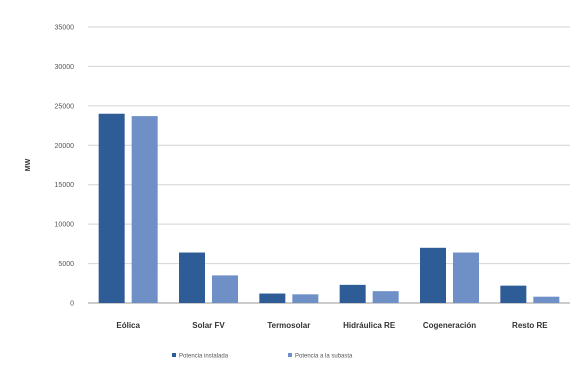 This screenshot has width=581, height=368. I want to click on y-axis-label: MW, so click(28, 164).